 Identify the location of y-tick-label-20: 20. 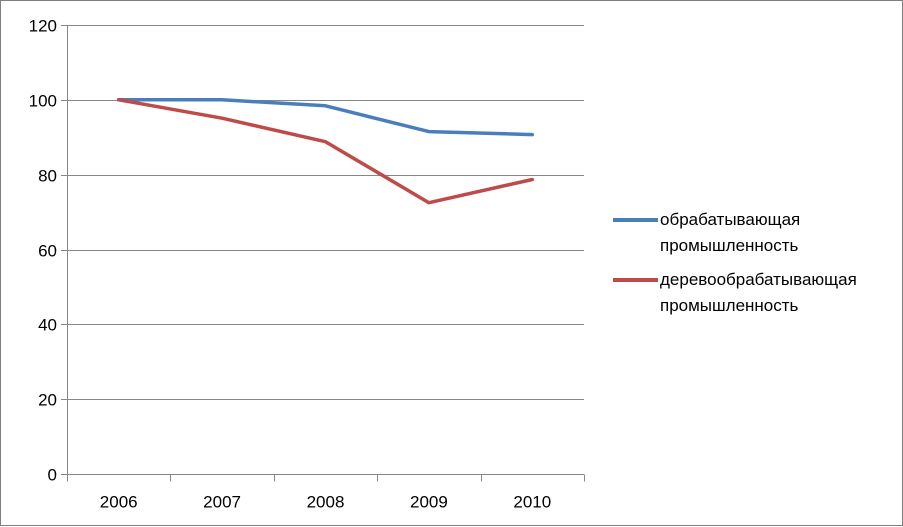
(47, 400).